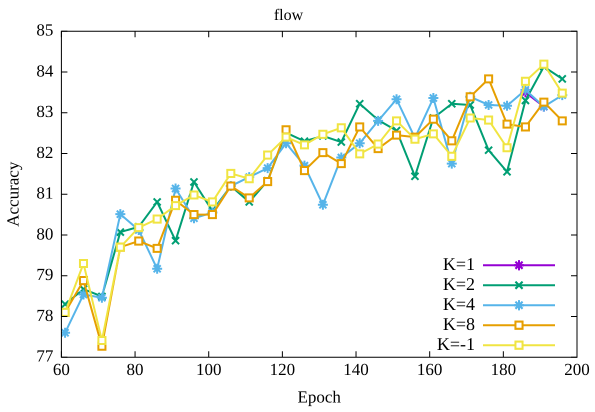  Describe the element at coordinates (45, 112) in the screenshot. I see `y-tick-label: 83` at that location.